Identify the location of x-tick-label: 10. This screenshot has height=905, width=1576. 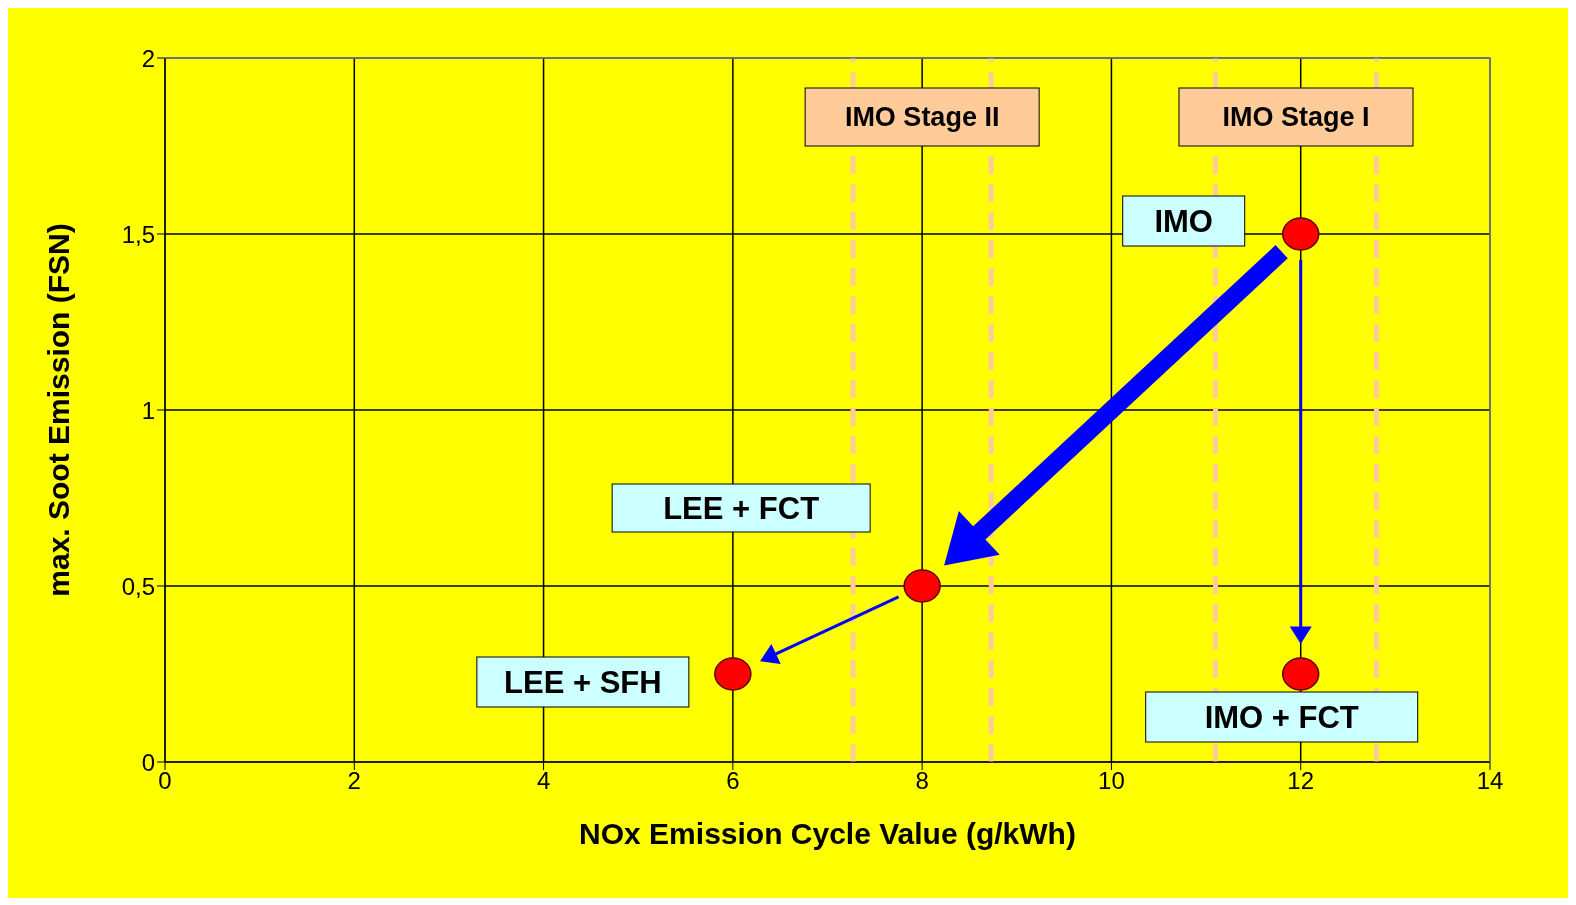
(1111, 781).